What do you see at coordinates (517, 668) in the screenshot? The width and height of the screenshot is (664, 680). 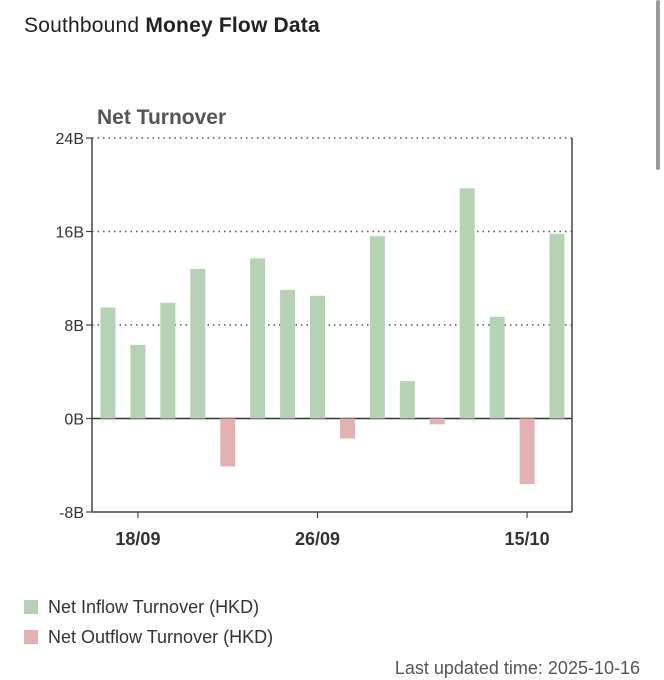 I see `last-updated-time: Last updated time: 2025-10-16` at bounding box center [517, 668].